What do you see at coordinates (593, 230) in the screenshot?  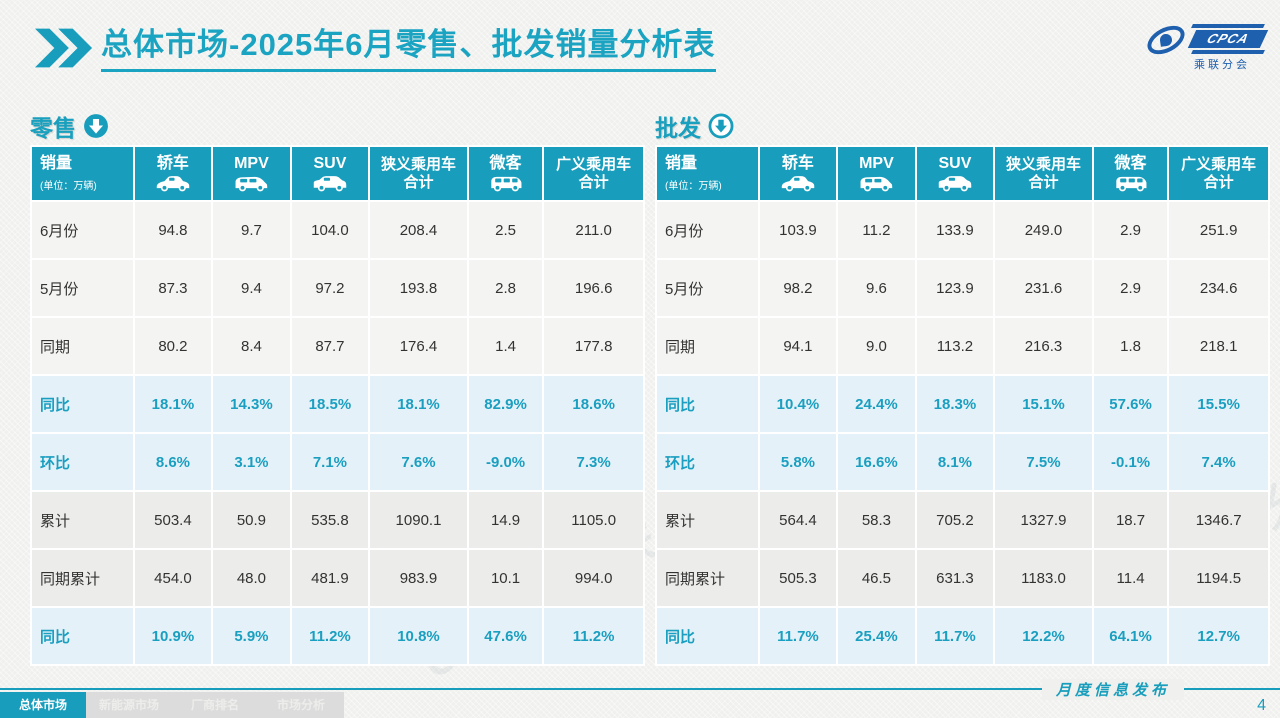 I see `table-cell: 211.0` at bounding box center [593, 230].